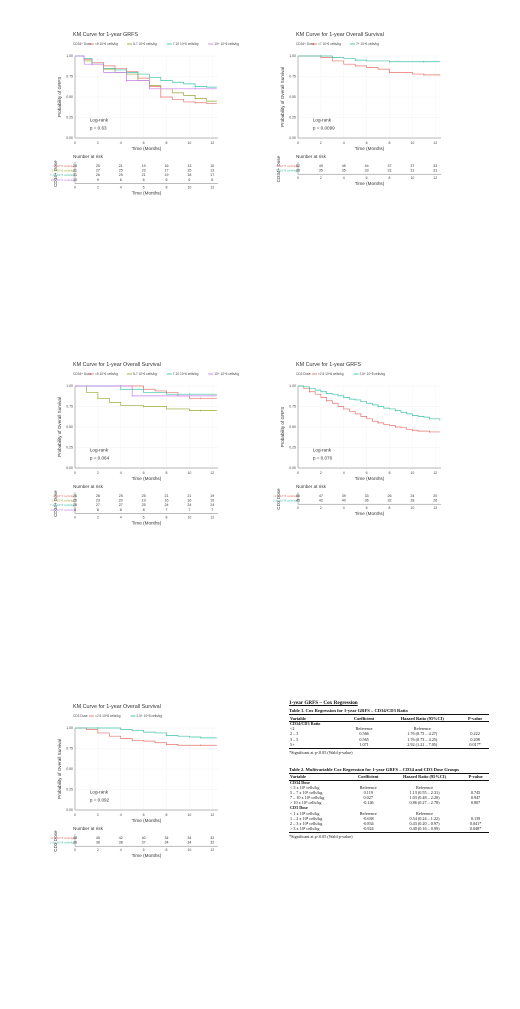 The image size is (520, 1009). Describe the element at coordinates (292, 729) in the screenshot. I see `table1-cell-var: <2` at that location.